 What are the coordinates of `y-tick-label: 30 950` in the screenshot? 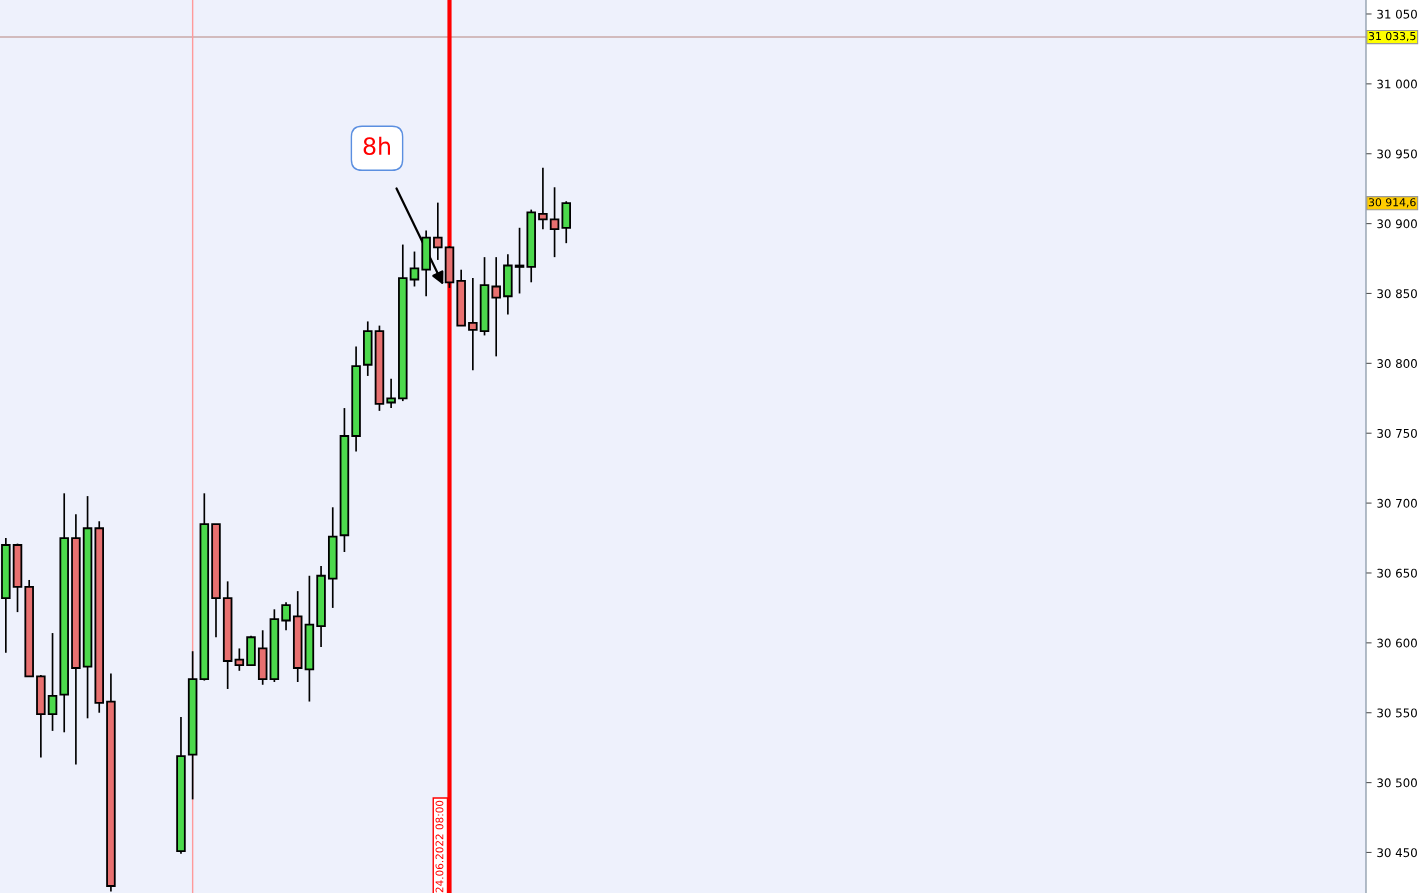 It's located at (1397, 154).